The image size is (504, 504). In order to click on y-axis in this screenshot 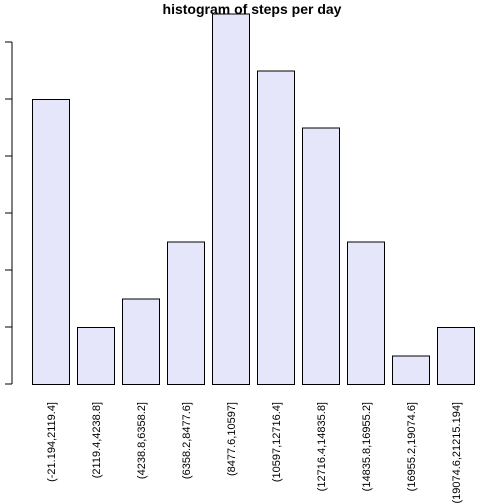, I will do `click(9, 213)`.